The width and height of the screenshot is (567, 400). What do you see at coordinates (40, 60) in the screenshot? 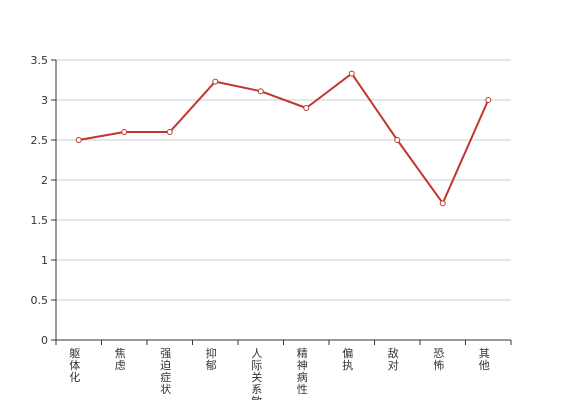
I see `y-tick-label: 3.5` at bounding box center [40, 60].